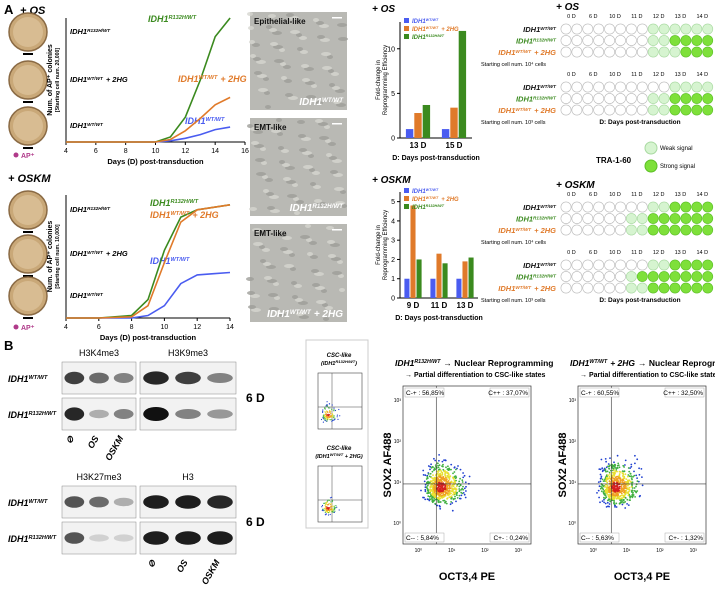 Image resolution: width=715 pixels, height=591 pixels. I want to click on day-label: 12 D, so click(659, 253).